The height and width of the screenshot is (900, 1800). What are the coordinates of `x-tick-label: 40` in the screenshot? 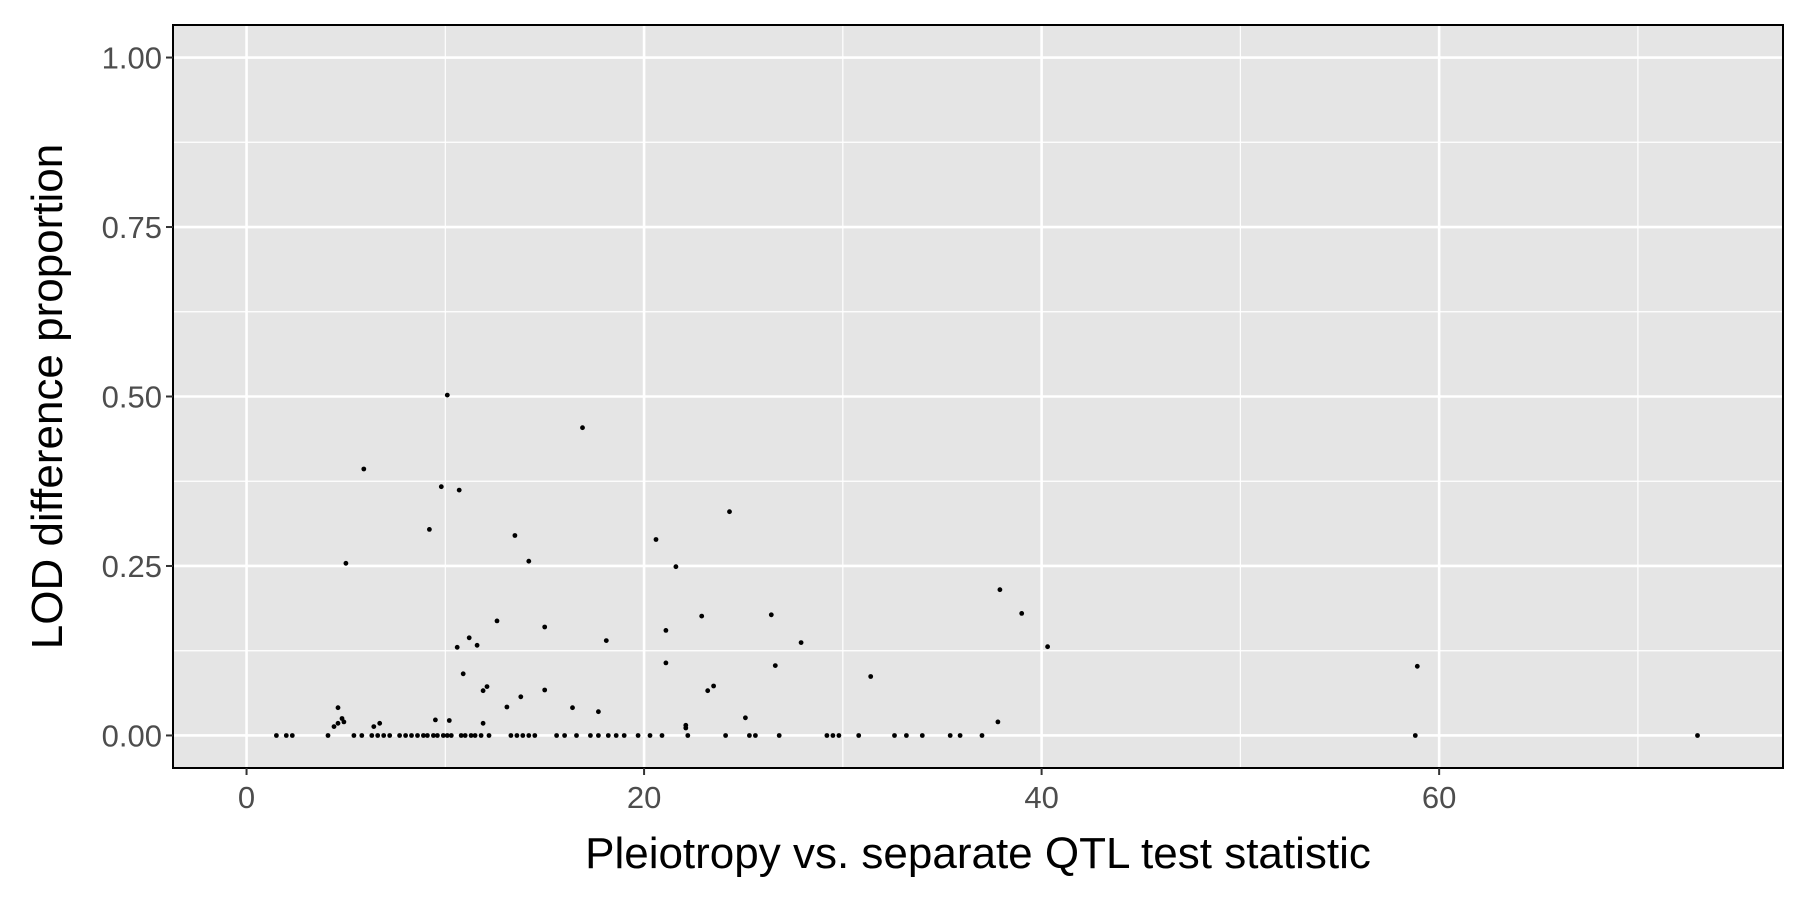 It's located at (1041, 797).